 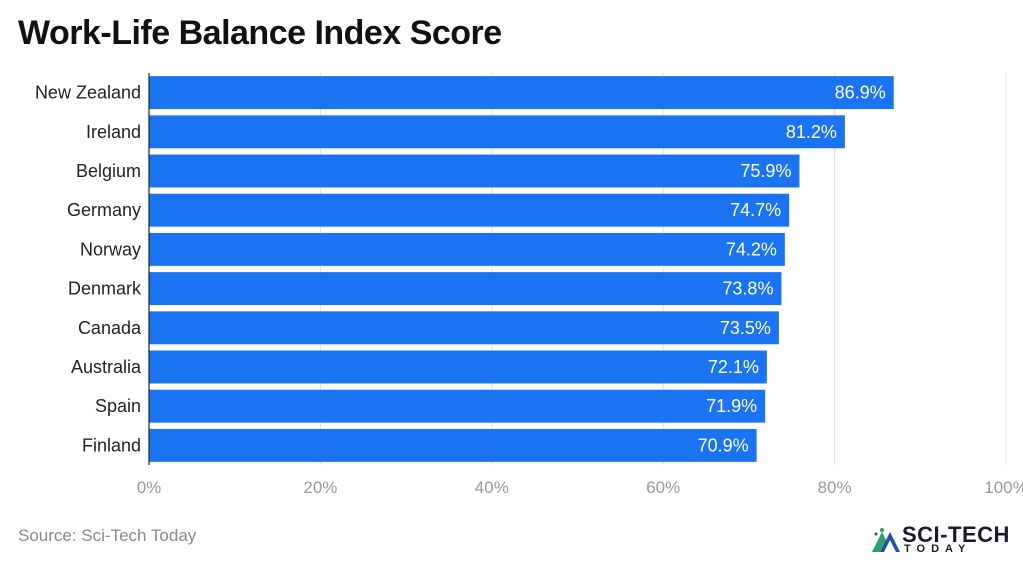 I want to click on category-label: Ireland, so click(x=113, y=132).